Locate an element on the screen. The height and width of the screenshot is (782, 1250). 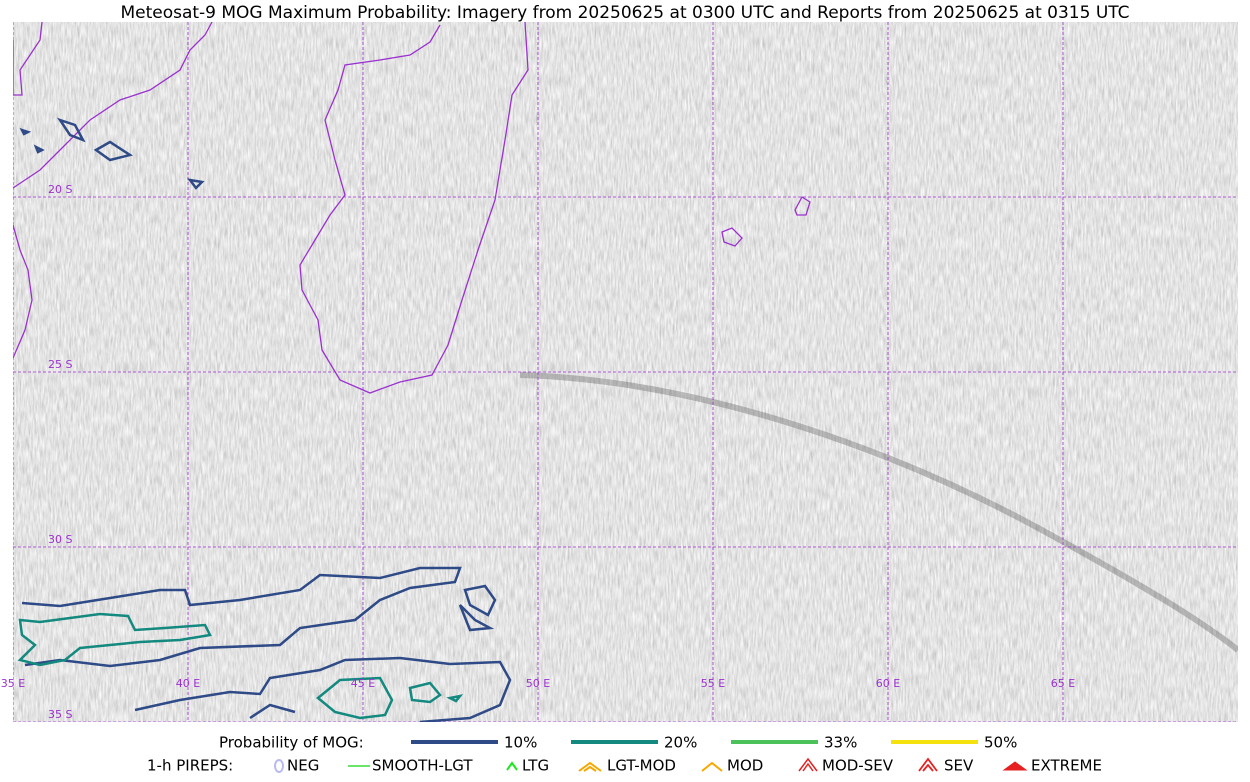
legend-entry: 33% is located at coordinates (840, 743).